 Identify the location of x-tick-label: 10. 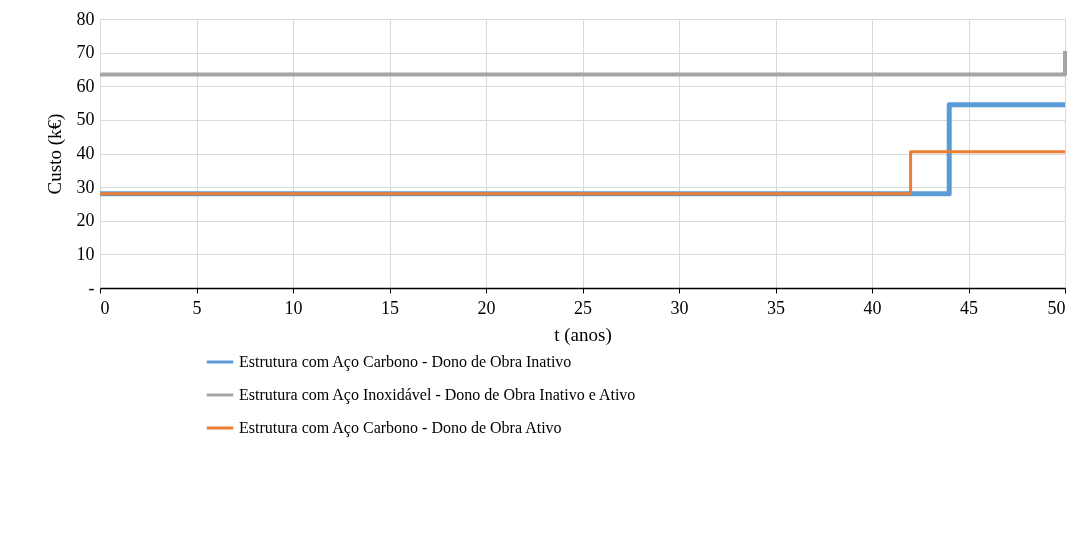
(293, 307).